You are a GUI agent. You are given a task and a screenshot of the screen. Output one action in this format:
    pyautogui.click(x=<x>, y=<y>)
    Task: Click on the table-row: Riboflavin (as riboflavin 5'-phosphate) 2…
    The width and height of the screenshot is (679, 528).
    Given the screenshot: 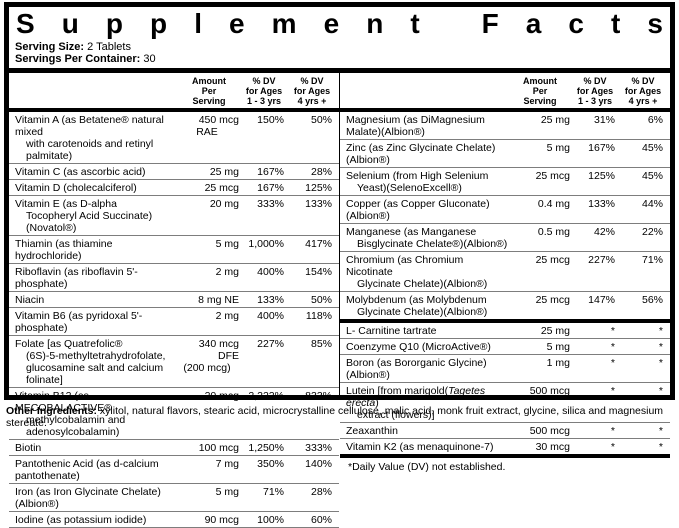 What is the action you would take?
    pyautogui.click(x=174, y=278)
    